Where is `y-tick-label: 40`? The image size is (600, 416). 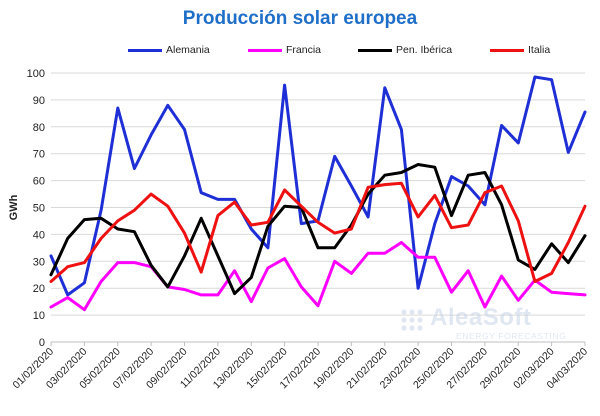 y-tick-label: 40 is located at coordinates (39, 235).